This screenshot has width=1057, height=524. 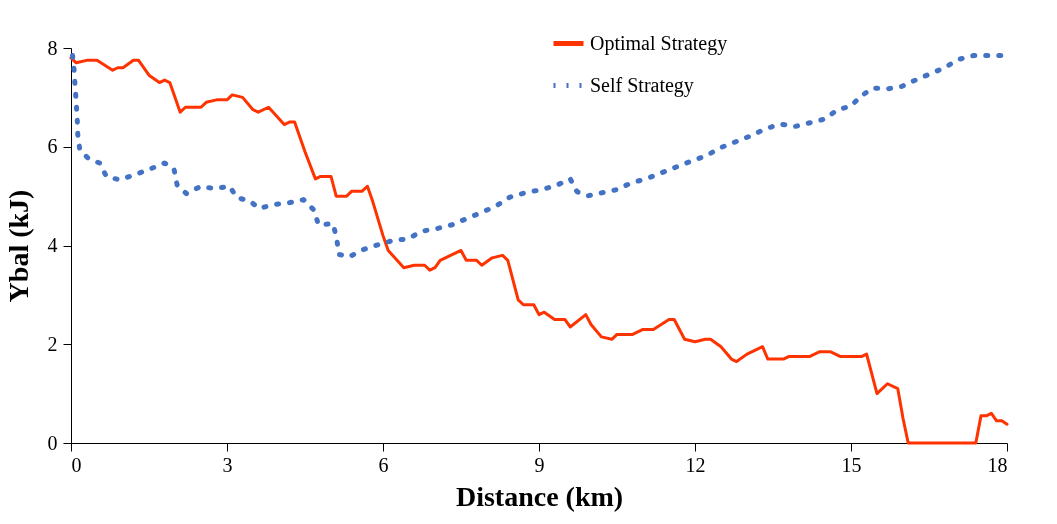 I want to click on x-tick-label: 18, so click(x=997, y=464).